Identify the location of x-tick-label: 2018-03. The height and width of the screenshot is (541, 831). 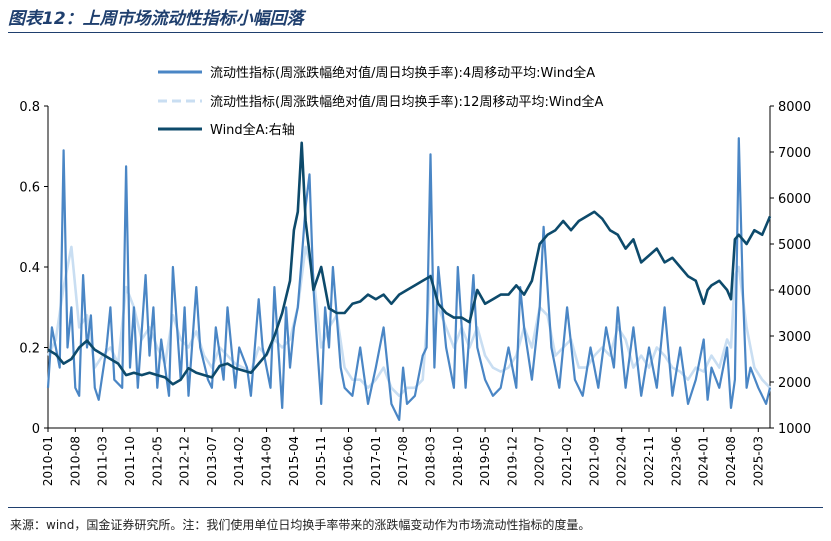
(430, 461).